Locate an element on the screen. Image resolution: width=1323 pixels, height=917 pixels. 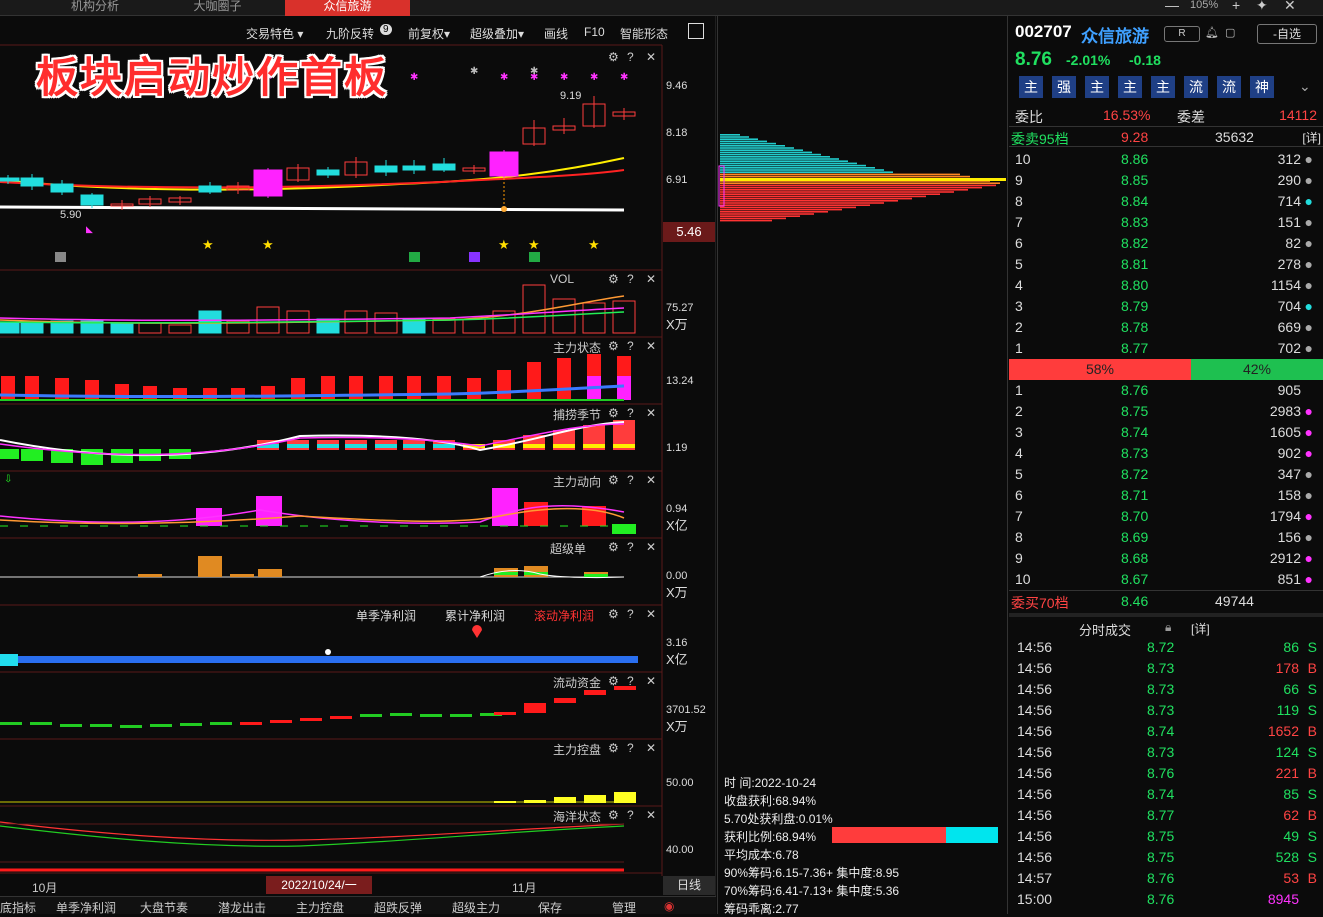
bottom-tab: 单季净利润 is located at coordinates (86, 908).